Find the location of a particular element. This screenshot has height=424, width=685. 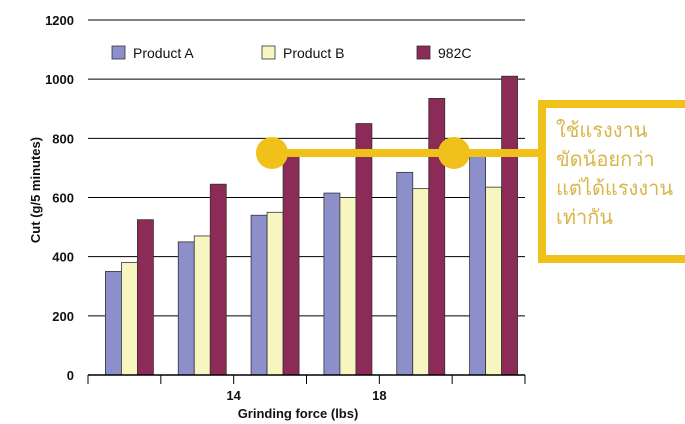

highlight-connector is located at coordinates (398, 153).